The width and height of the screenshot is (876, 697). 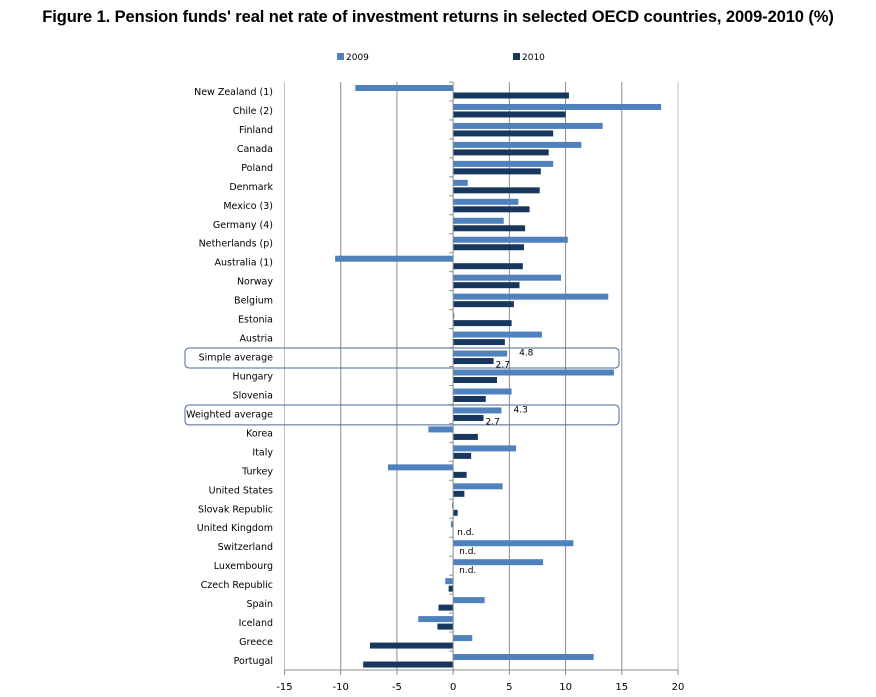 What do you see at coordinates (259, 433) in the screenshot?
I see `category-label: Korea` at bounding box center [259, 433].